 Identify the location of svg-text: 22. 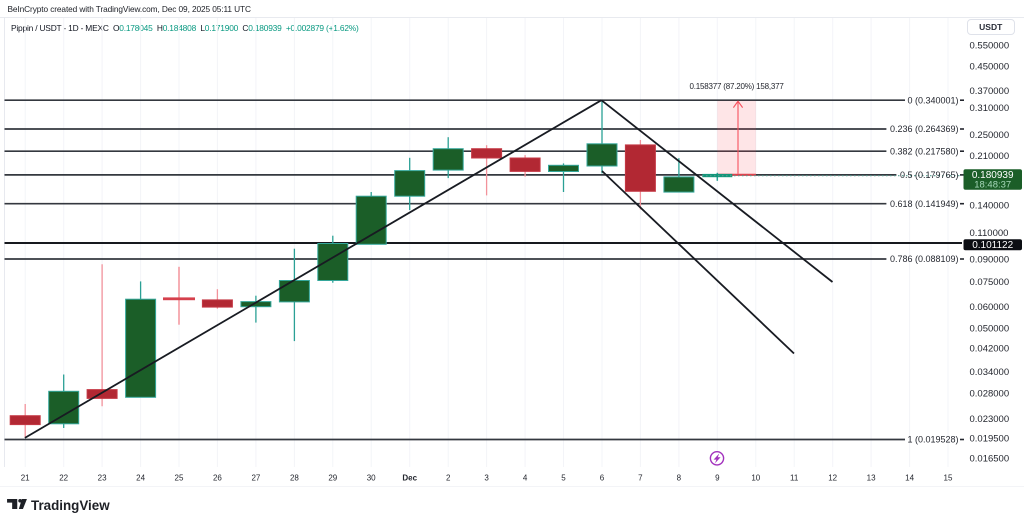
(63, 478).